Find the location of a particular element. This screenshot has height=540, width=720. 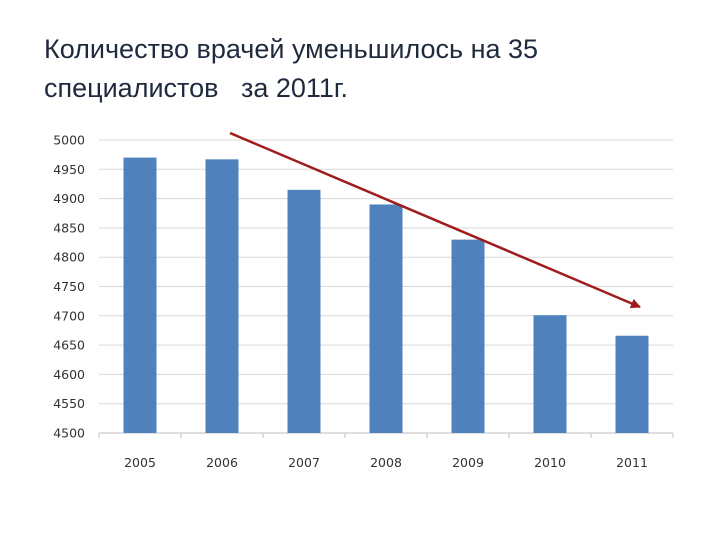

bar-2005 is located at coordinates (140, 295).